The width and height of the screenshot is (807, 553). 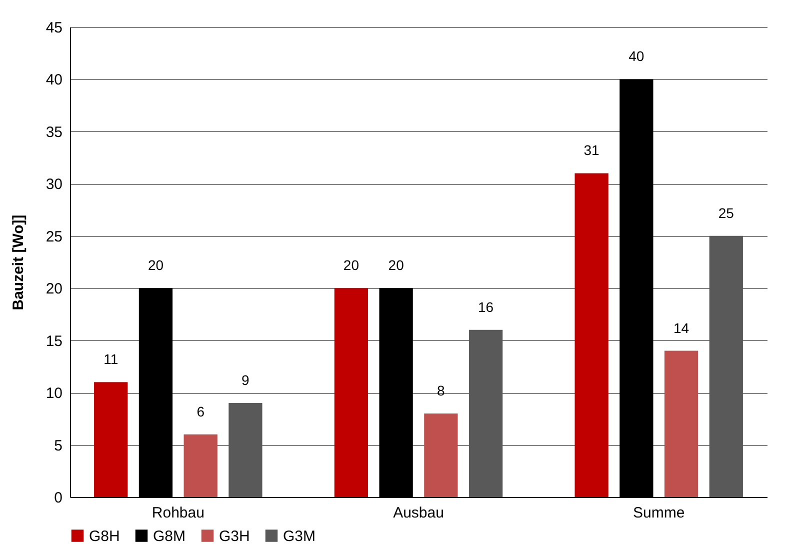 What do you see at coordinates (299, 536) in the screenshot?
I see `legend-label: G3M` at bounding box center [299, 536].